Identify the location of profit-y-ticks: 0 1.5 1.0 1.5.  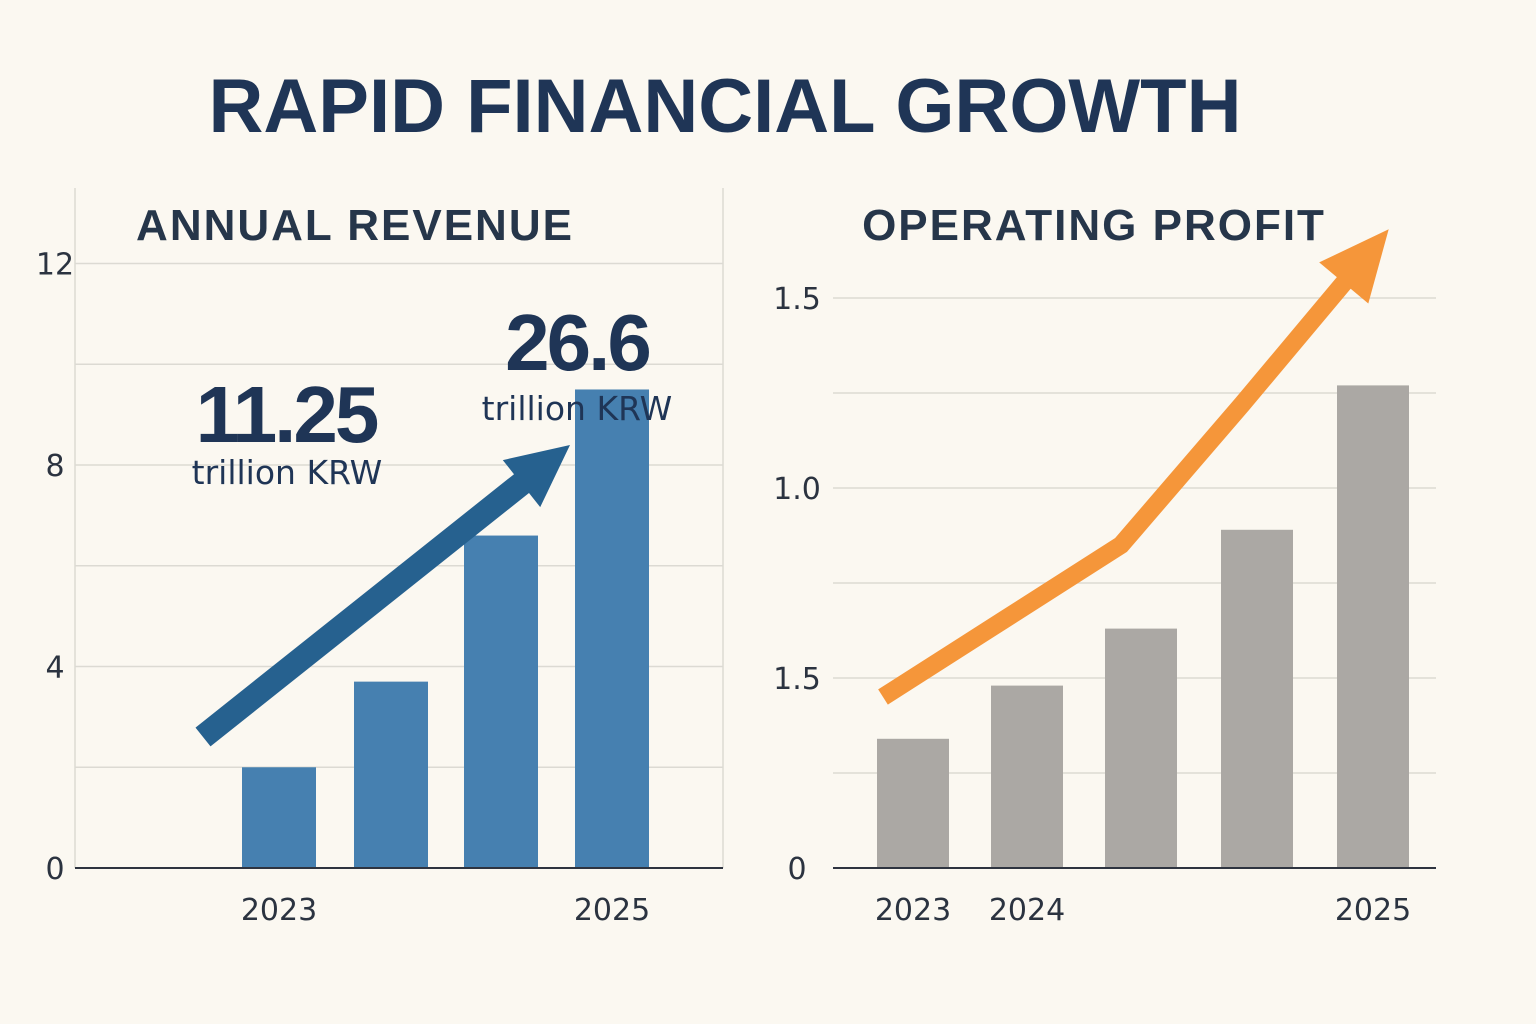
(797, 584).